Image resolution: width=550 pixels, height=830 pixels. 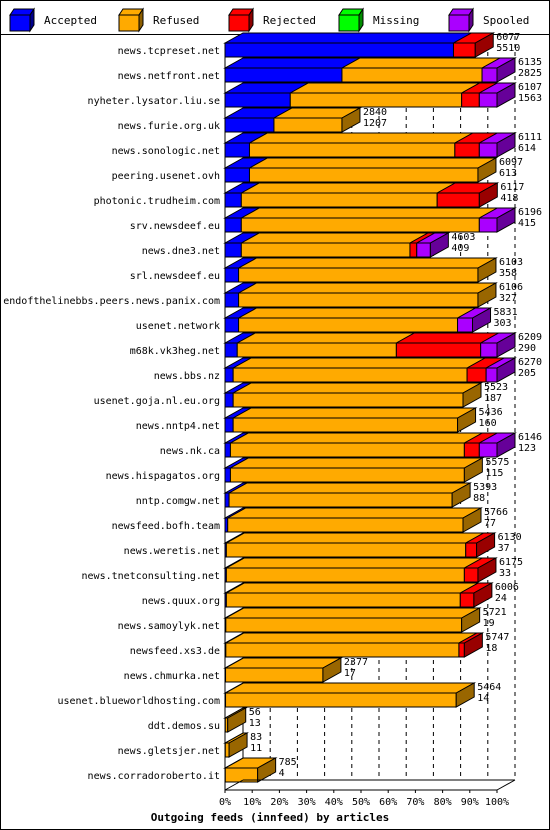 I want to click on legend: Accepted Refused Rejected Missing Spooled, so click(x=269, y=20).